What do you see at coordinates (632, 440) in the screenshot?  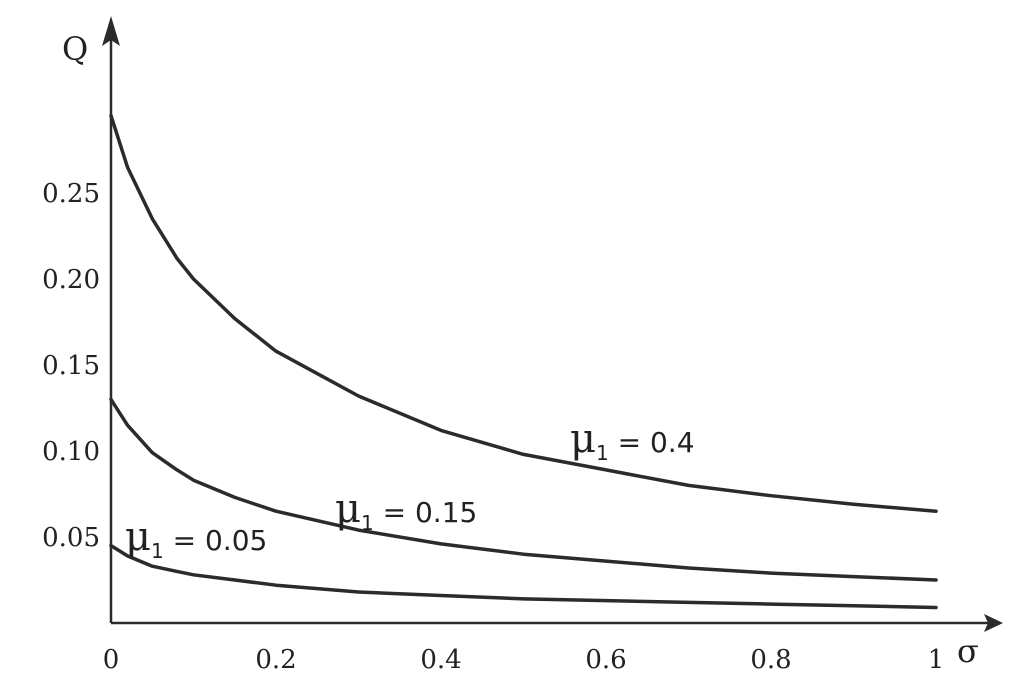 I see `series-label-0: μ1 = 0.4` at bounding box center [632, 440].